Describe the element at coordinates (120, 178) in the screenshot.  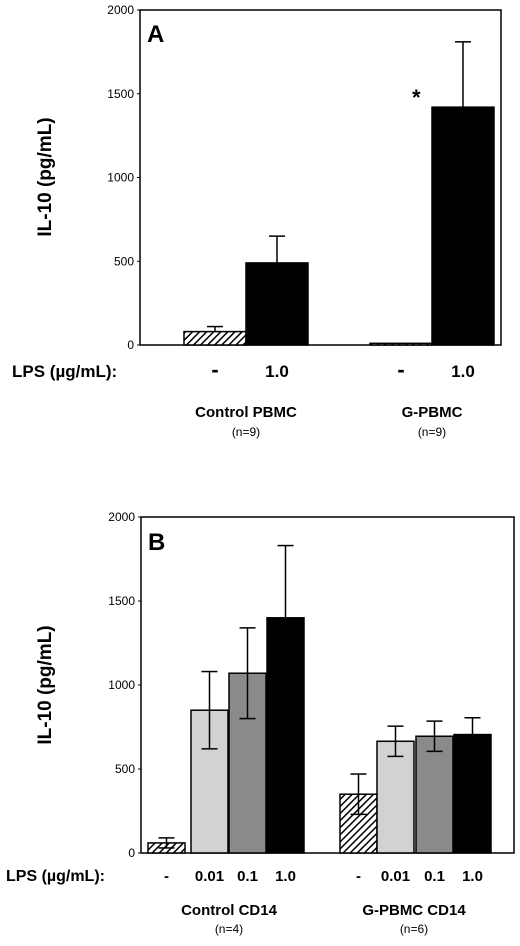
I see `panel-a-y-tick-label: 1000` at that location.